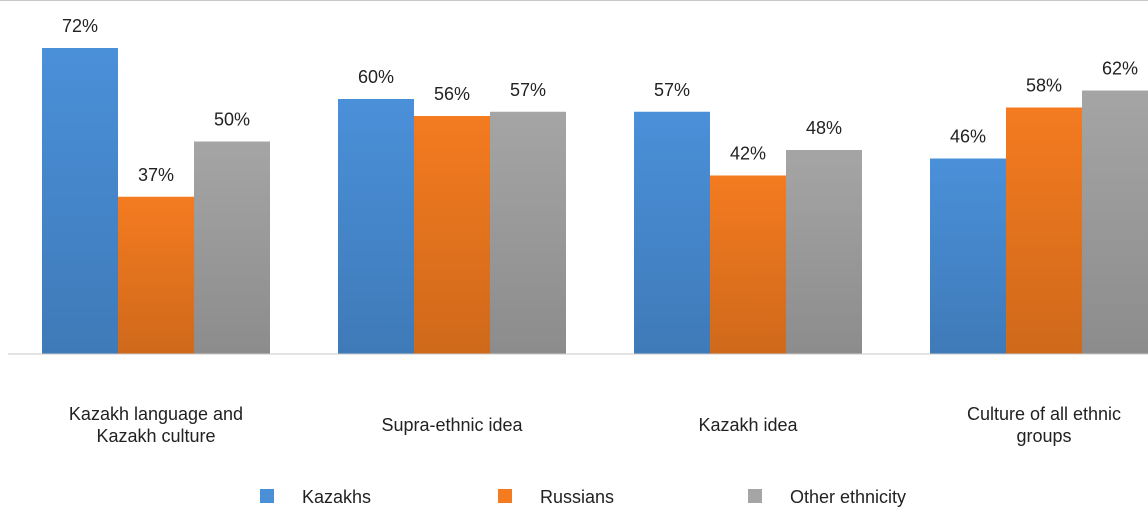  I want to click on category-label: Culture of all ethnic groups, so click(1044, 425).